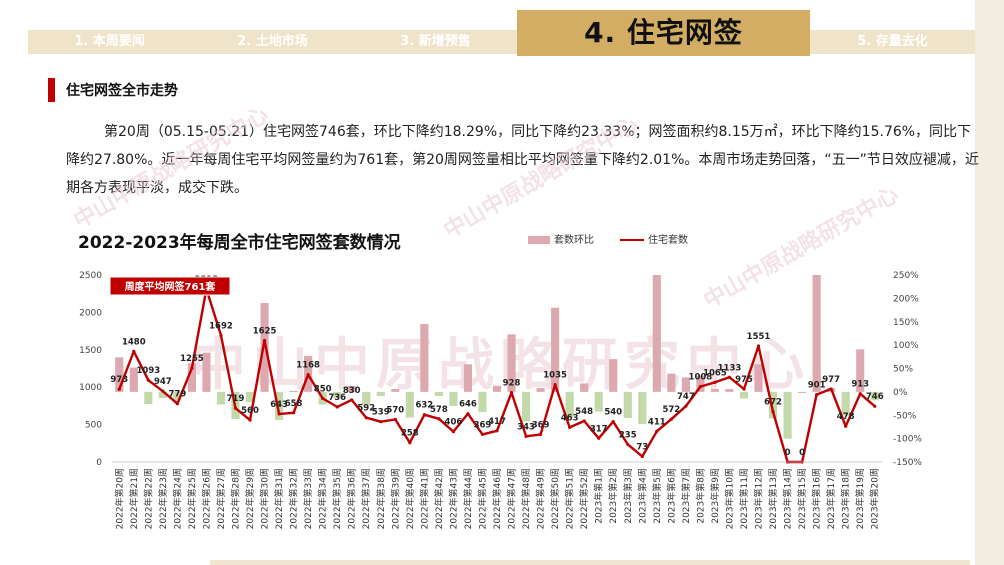  Describe the element at coordinates (663, 33) in the screenshot. I see `tab-residential-contracts: 4. 住宅网签` at that location.